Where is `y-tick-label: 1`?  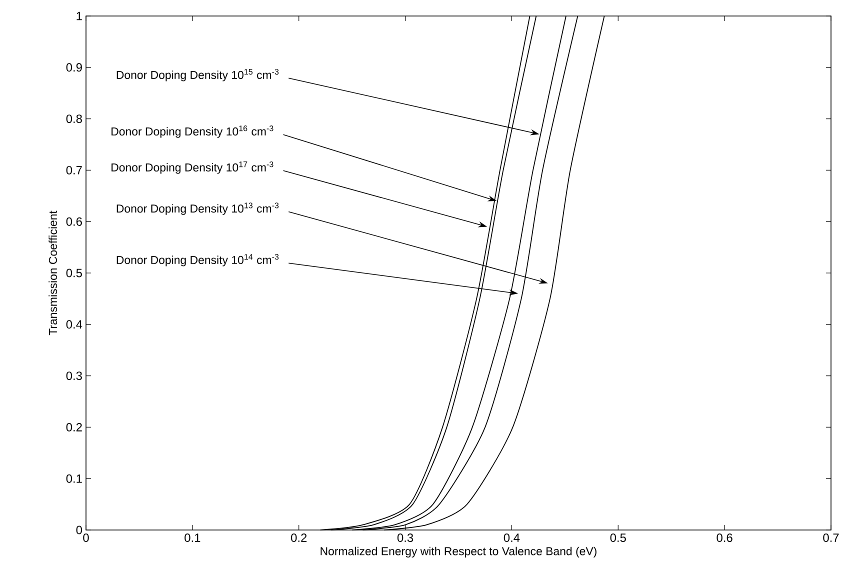
y-tick-label: 1 is located at coordinates (79, 16).